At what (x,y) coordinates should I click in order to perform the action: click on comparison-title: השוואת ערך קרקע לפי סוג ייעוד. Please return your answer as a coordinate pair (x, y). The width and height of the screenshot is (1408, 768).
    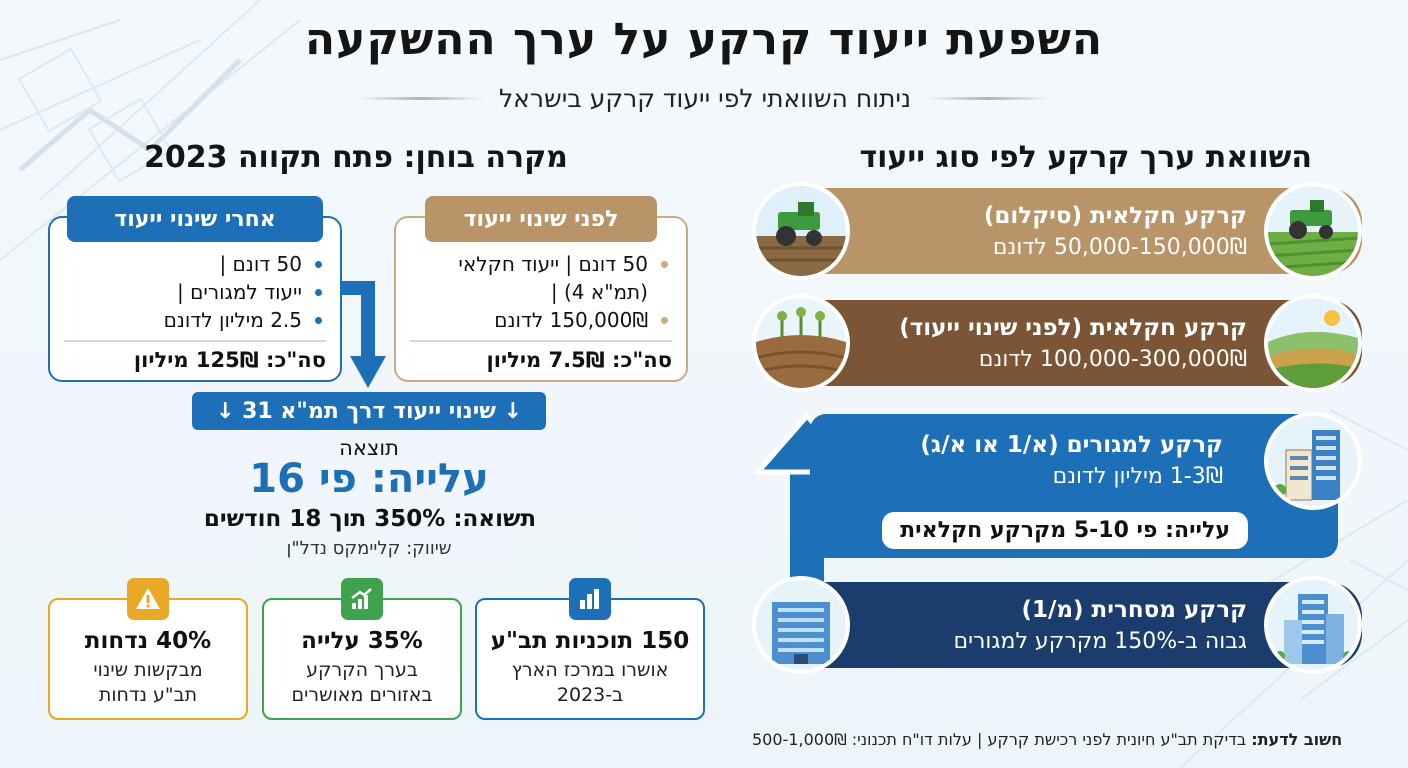
    Looking at the image, I should click on (1086, 157).